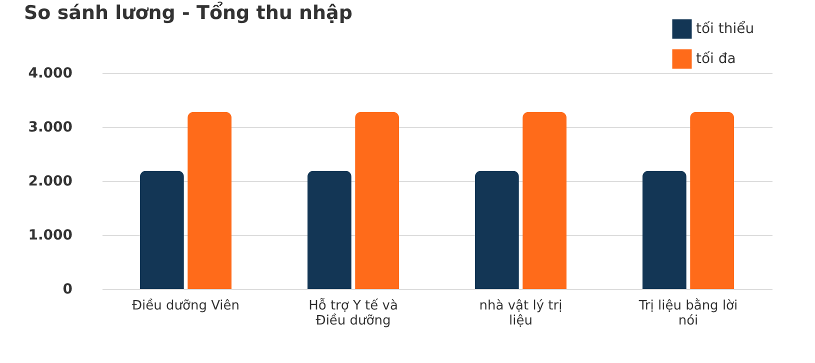  I want to click on legend-label: tối đa, so click(716, 59).